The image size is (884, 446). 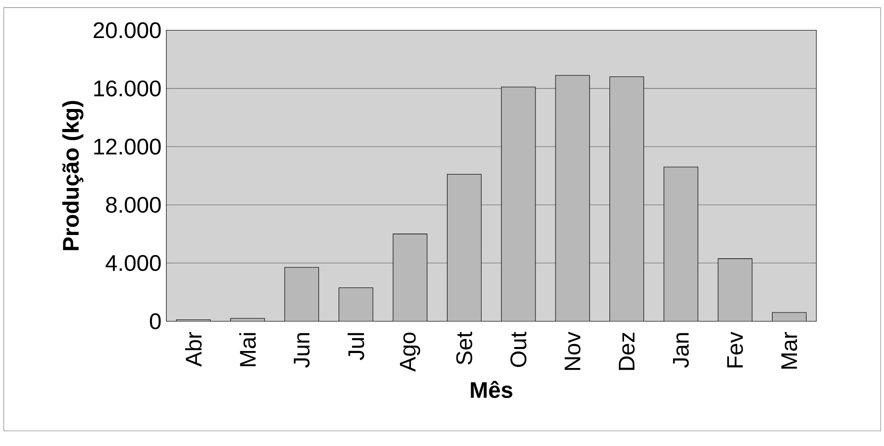 I want to click on x-tick-label: Jul, so click(x=356, y=346).